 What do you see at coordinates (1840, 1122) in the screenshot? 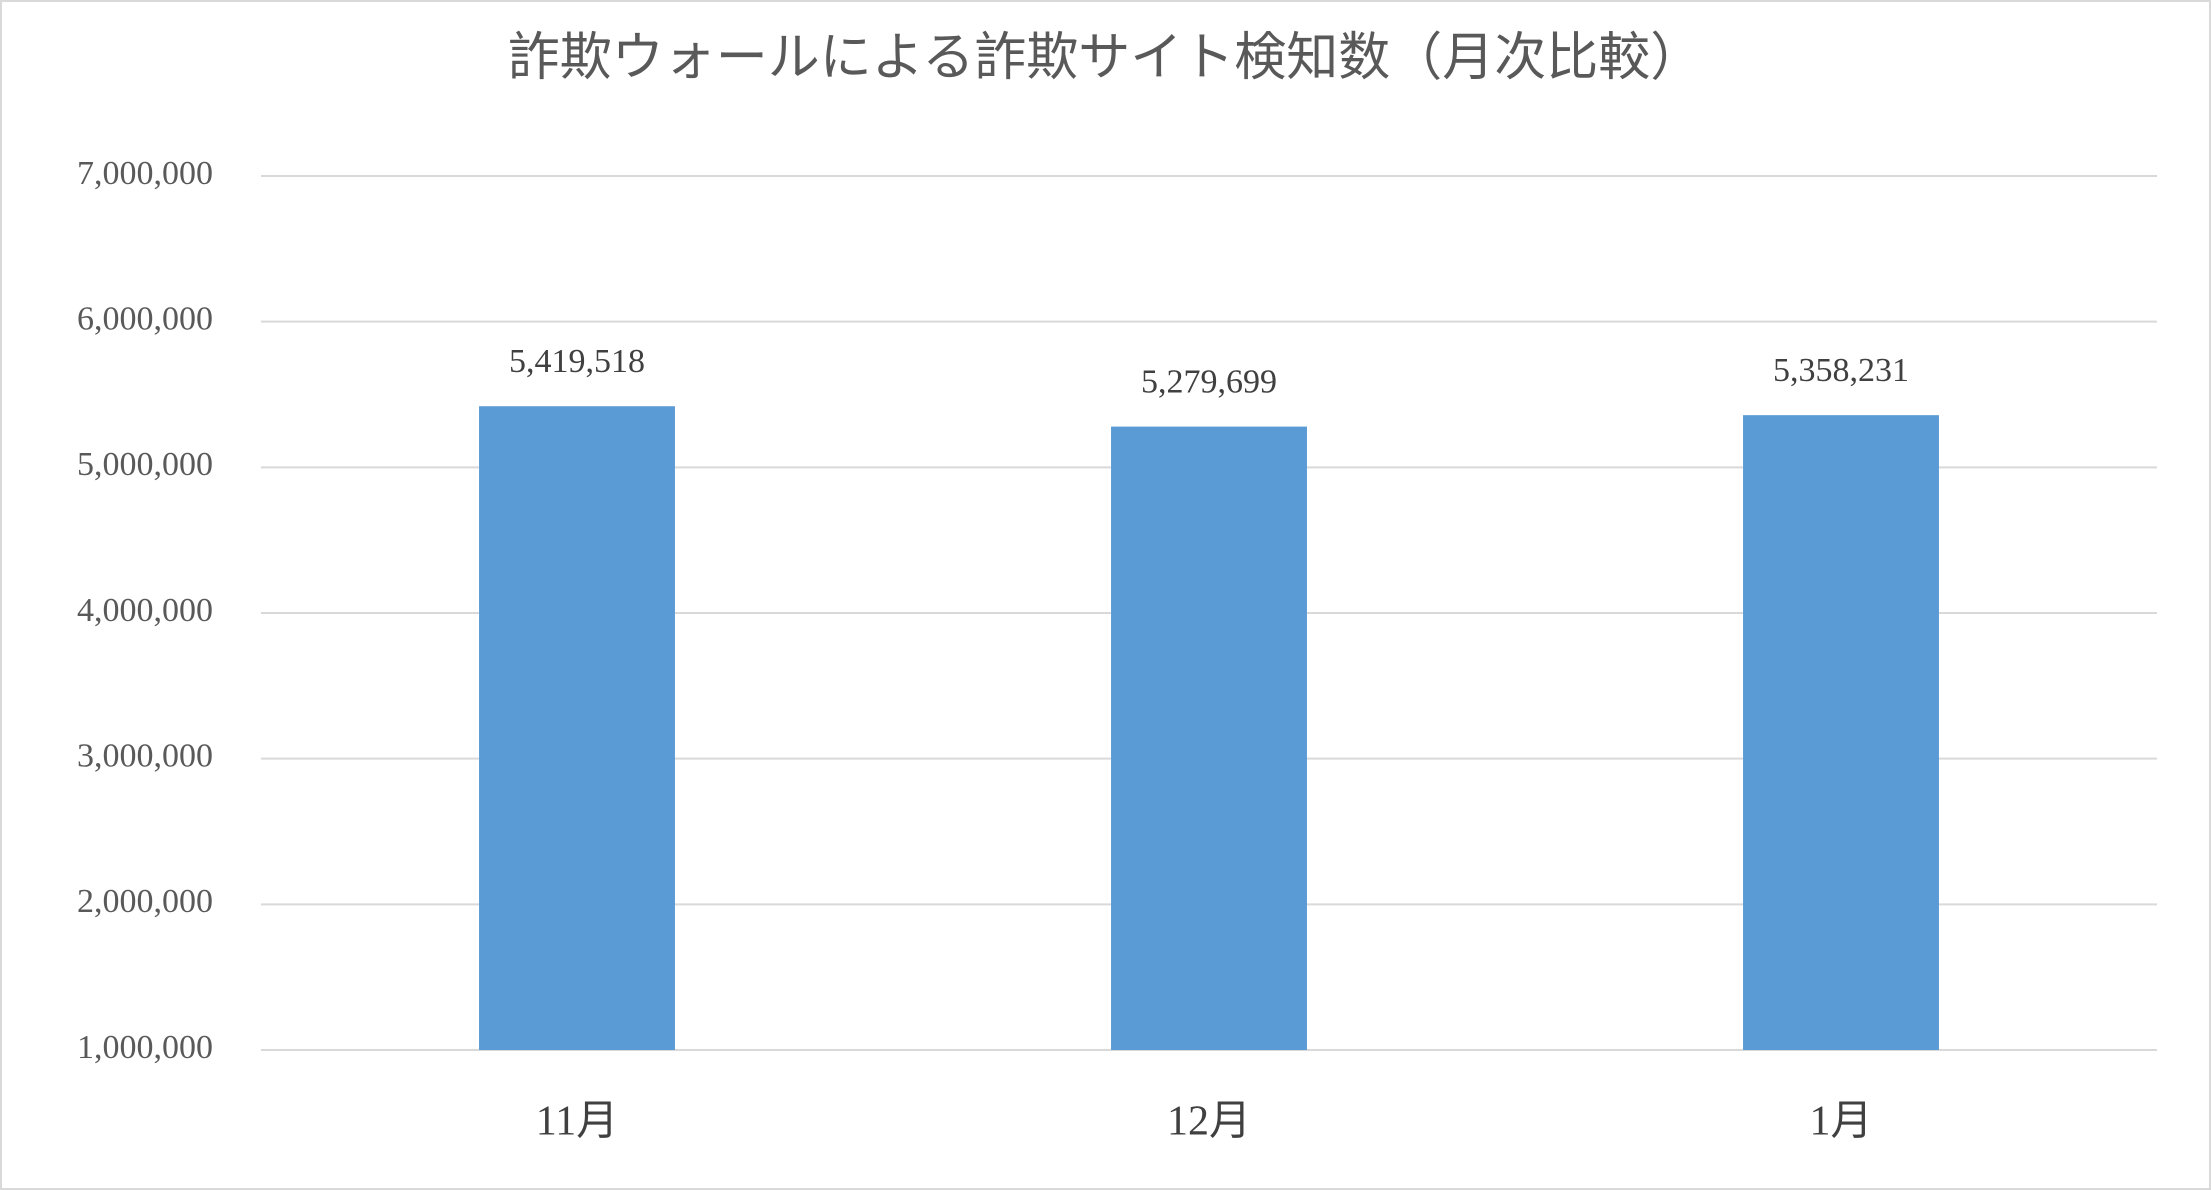
I see `x-tick-label: 1月` at bounding box center [1840, 1122].